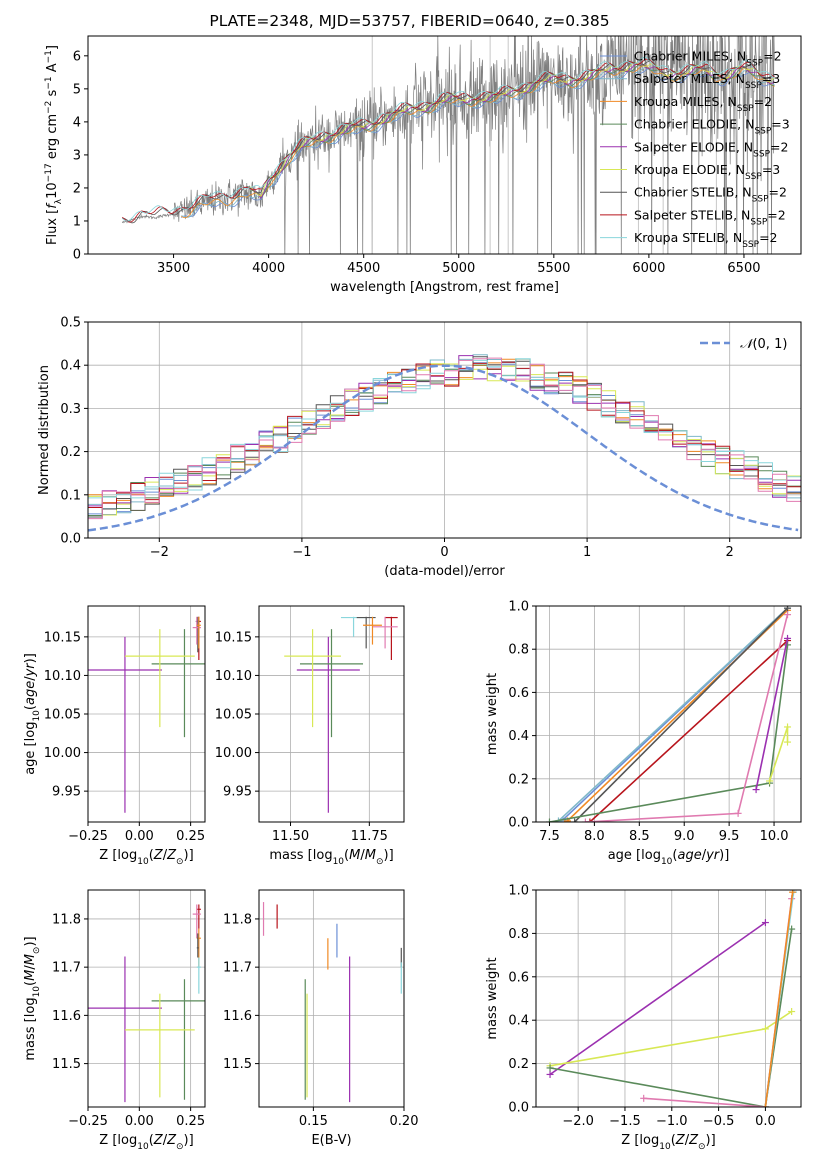 The height and width of the screenshot is (1170, 819). I want to click on y-tick-label: 4, so click(77, 122).